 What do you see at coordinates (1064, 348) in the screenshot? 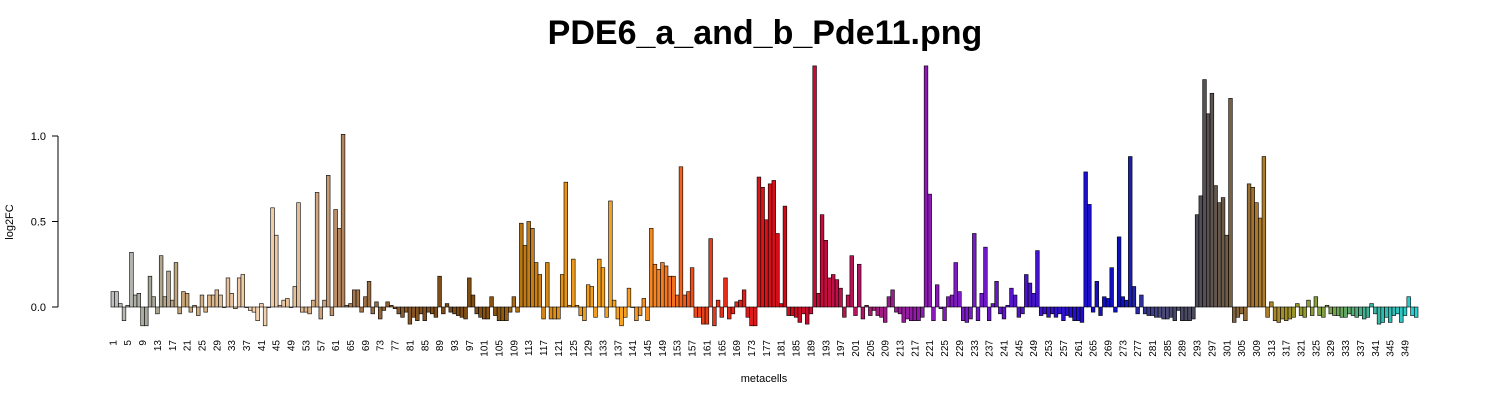
I see `x-tick-label-257: 257` at bounding box center [1064, 348].